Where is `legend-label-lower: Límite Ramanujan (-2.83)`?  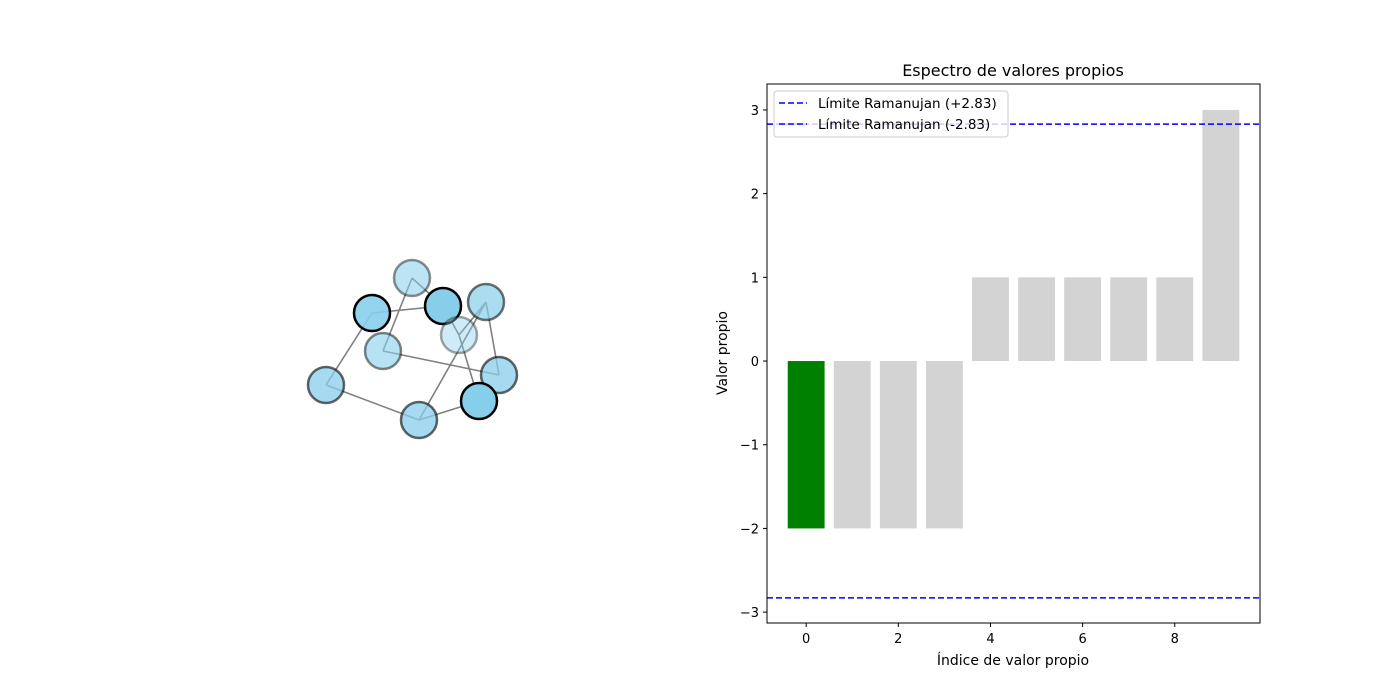
legend-label-lower: Límite Ramanujan (-2.83) is located at coordinates (904, 125).